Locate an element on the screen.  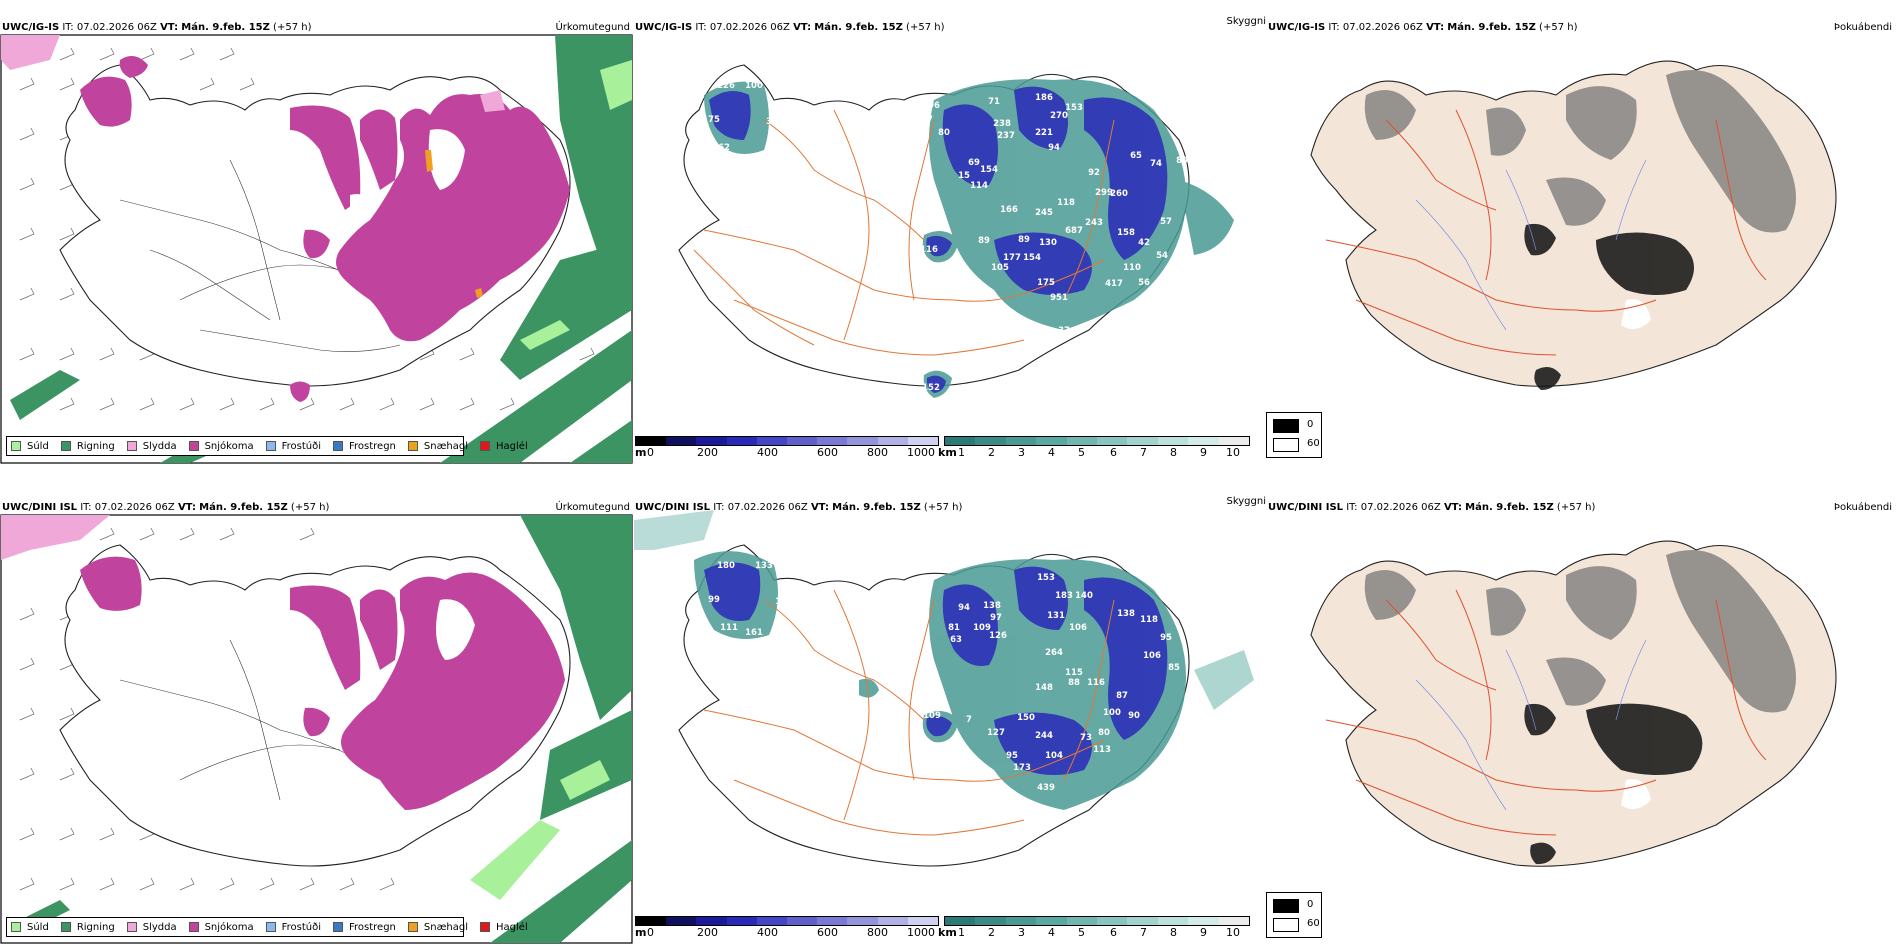
row1-lead: (+57 h) is located at coordinates (292, 27).